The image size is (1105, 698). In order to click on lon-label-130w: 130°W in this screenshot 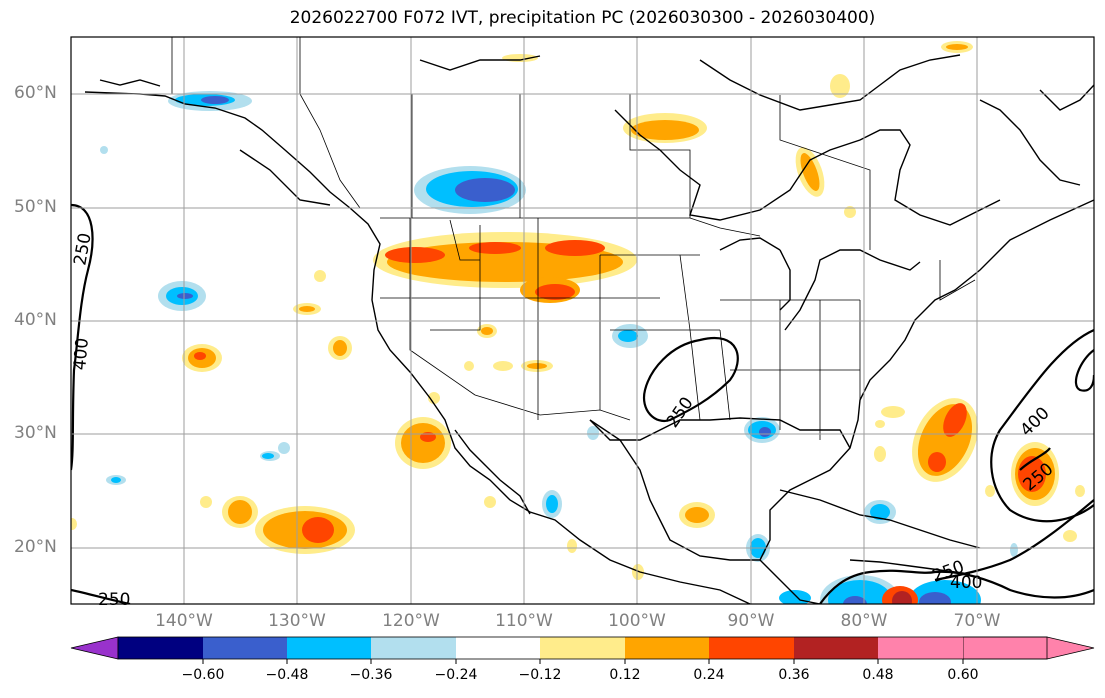, I will do `click(297, 621)`.